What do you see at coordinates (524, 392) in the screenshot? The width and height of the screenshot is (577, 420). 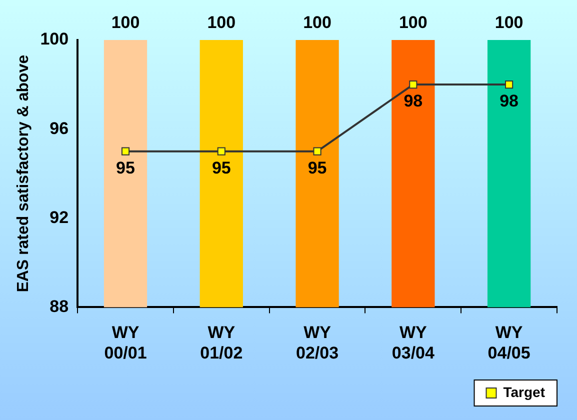 I see `legend-label: Target` at bounding box center [524, 392].